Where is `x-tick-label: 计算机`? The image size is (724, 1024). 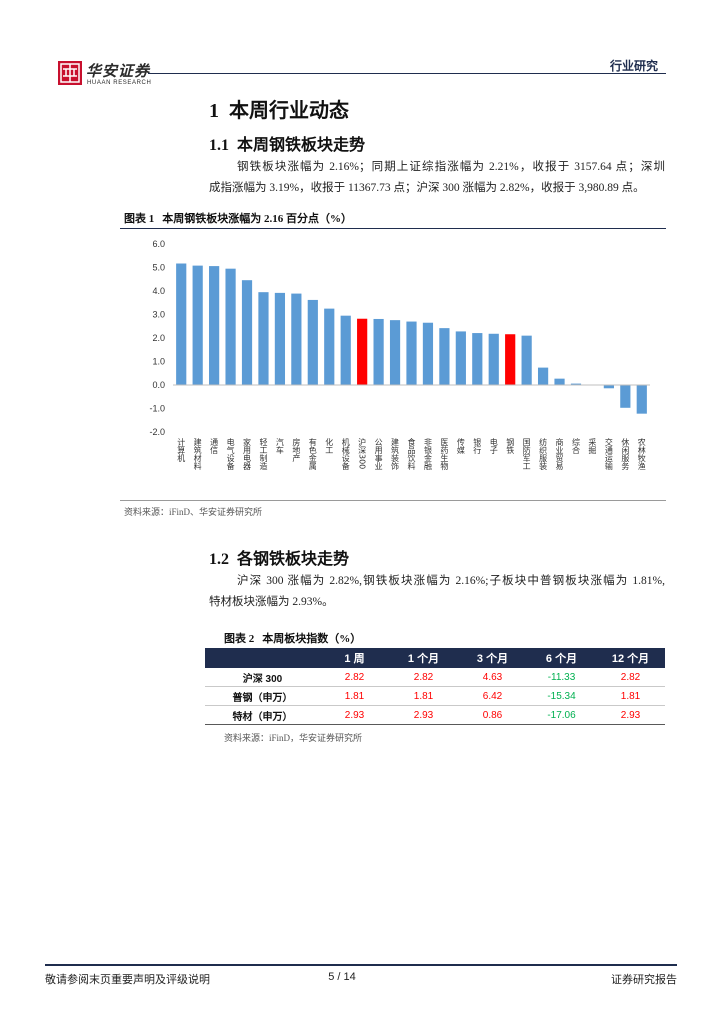 x-tick-label: 计算机 is located at coordinates (181, 450).